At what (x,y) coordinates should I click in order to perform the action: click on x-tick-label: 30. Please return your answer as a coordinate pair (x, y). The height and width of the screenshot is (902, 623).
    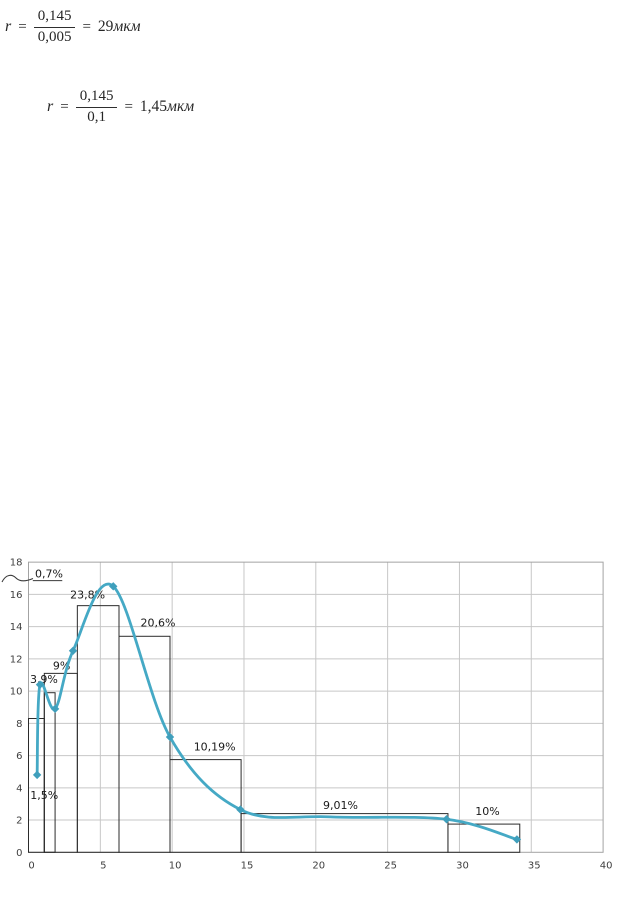
    Looking at the image, I should click on (462, 865).